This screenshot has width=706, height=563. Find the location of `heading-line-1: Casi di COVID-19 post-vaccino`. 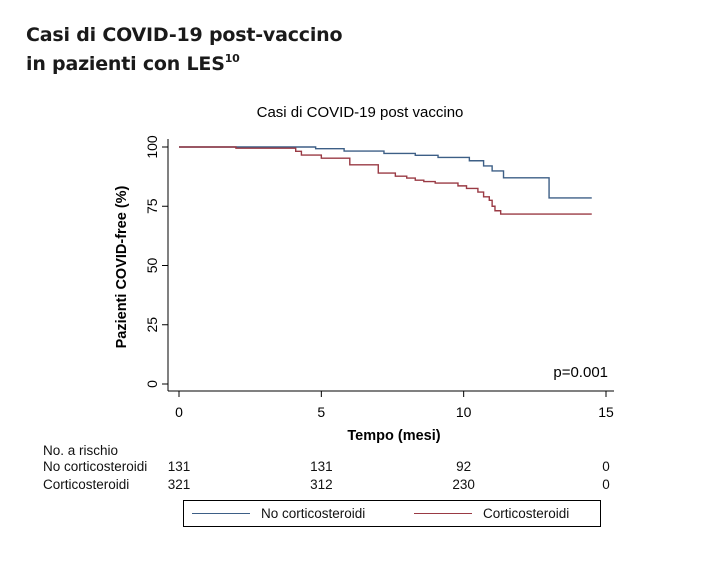

heading-line-1: Casi di COVID-19 post-vaccino is located at coordinates (184, 35).